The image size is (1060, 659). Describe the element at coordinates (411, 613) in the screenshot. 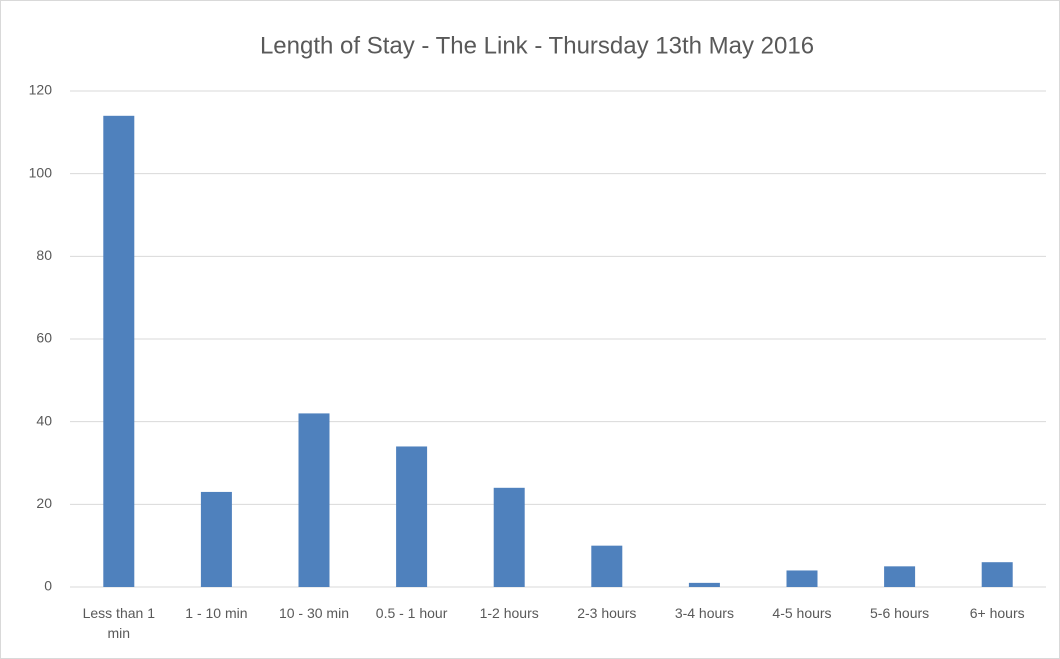

I see `x-tick-label: 0.5 - 1 hour` at that location.